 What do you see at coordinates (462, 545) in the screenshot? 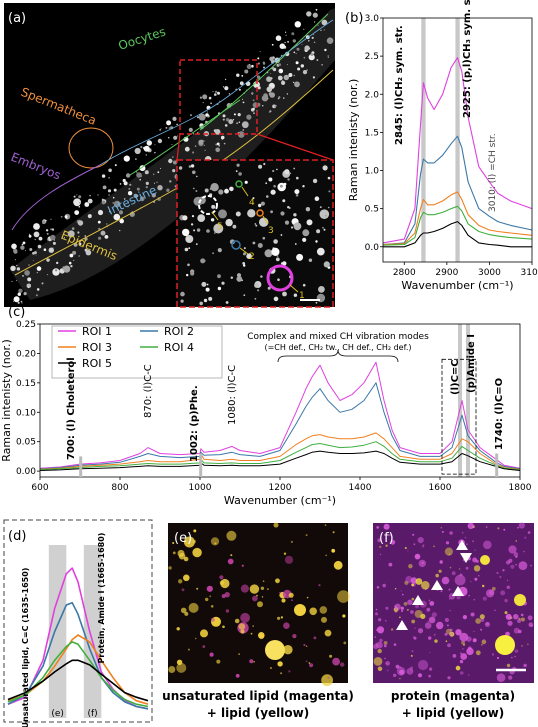
I see `marker-triangle` at bounding box center [462, 545].